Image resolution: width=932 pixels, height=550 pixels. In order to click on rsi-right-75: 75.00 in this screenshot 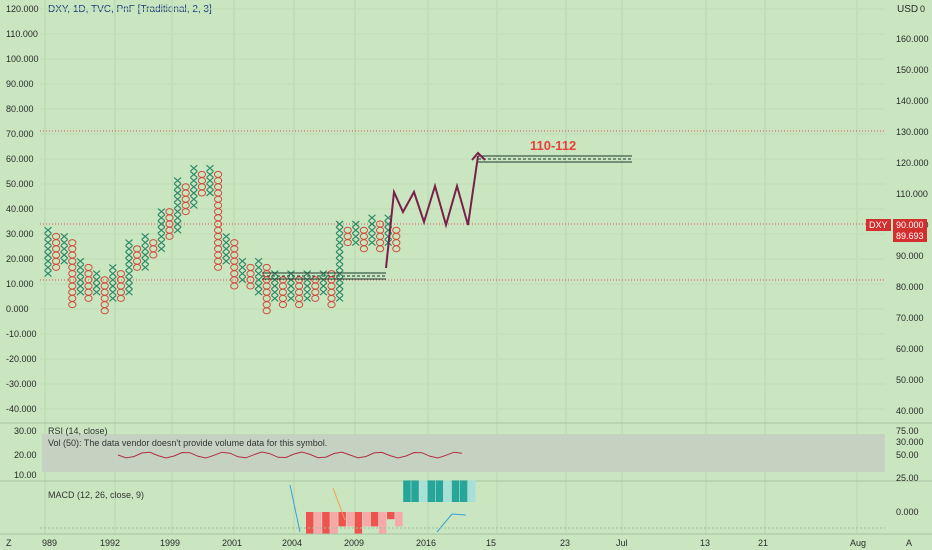, I will do `click(907, 431)`.